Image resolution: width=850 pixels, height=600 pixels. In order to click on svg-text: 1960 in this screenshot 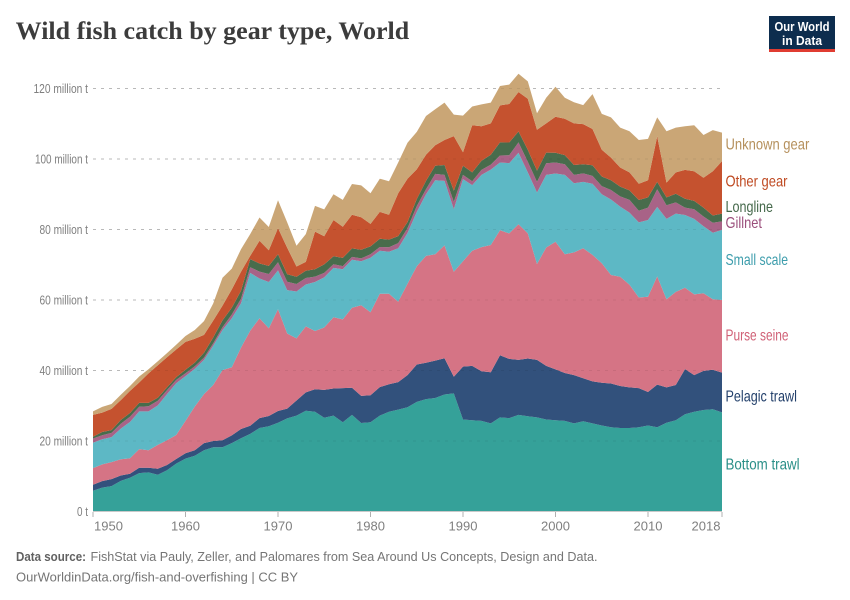, I will do `click(185, 526)`.